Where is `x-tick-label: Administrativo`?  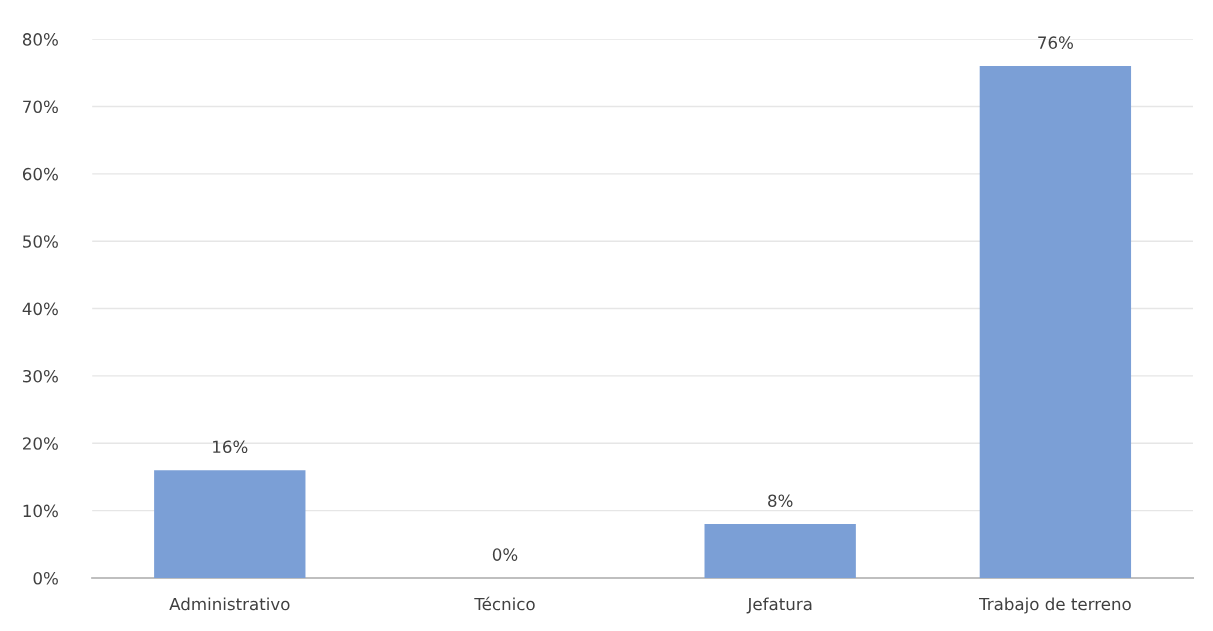
x-tick-label: Administrativo is located at coordinates (229, 604).